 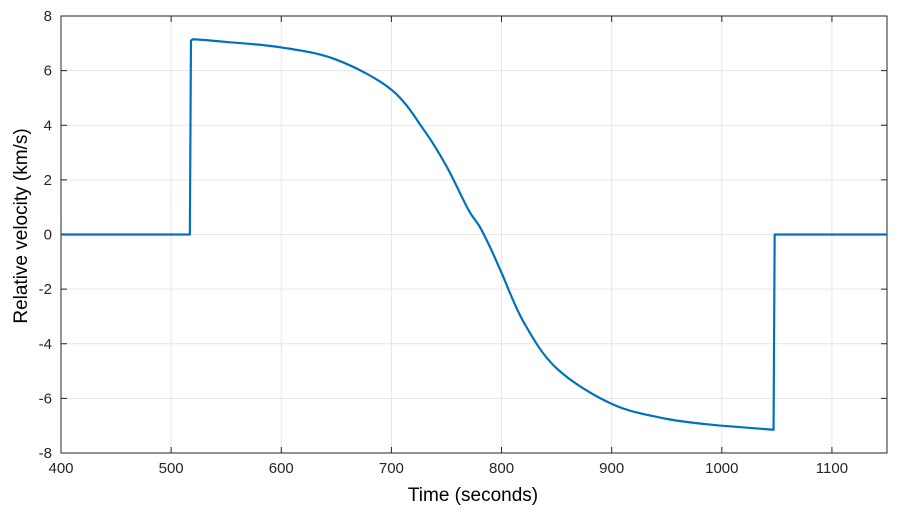 I want to click on y-tick-label: -2, so click(x=45, y=289).